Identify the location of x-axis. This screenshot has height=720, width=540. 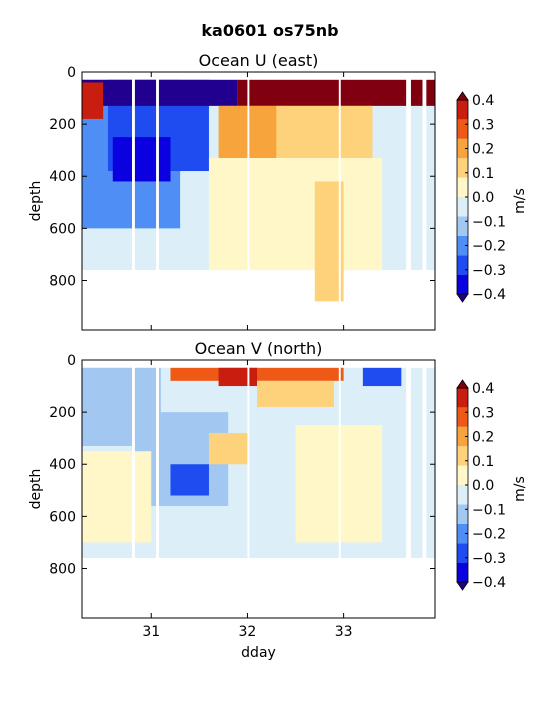
(247, 201).